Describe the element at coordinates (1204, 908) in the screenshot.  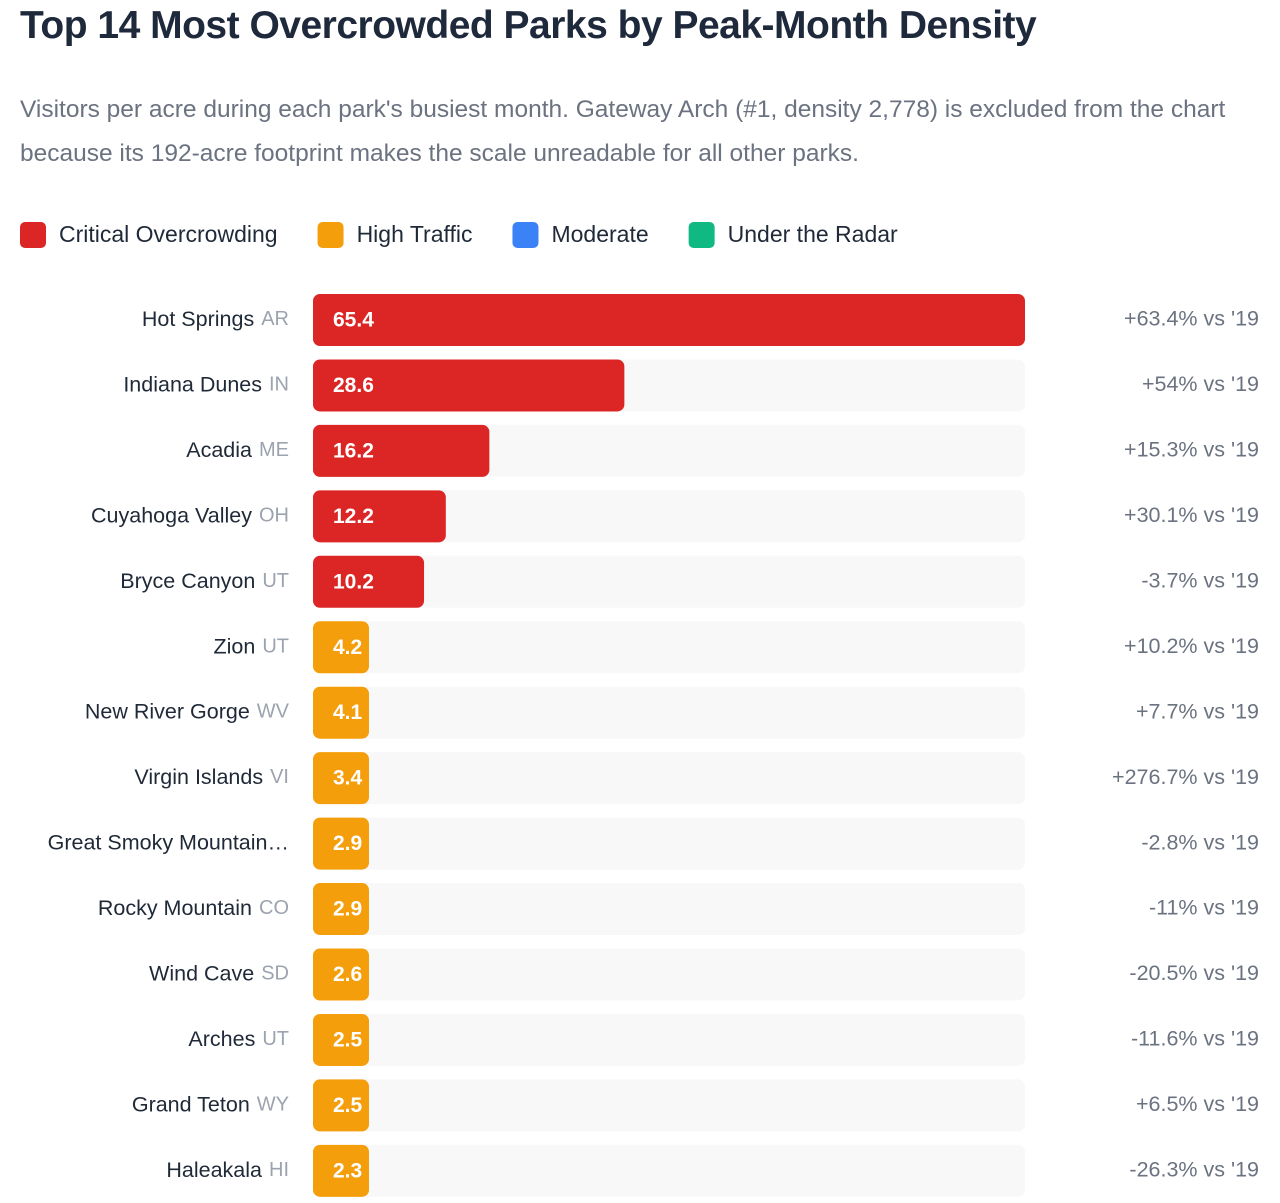
I see `change-label: -11% vs '19` at that location.